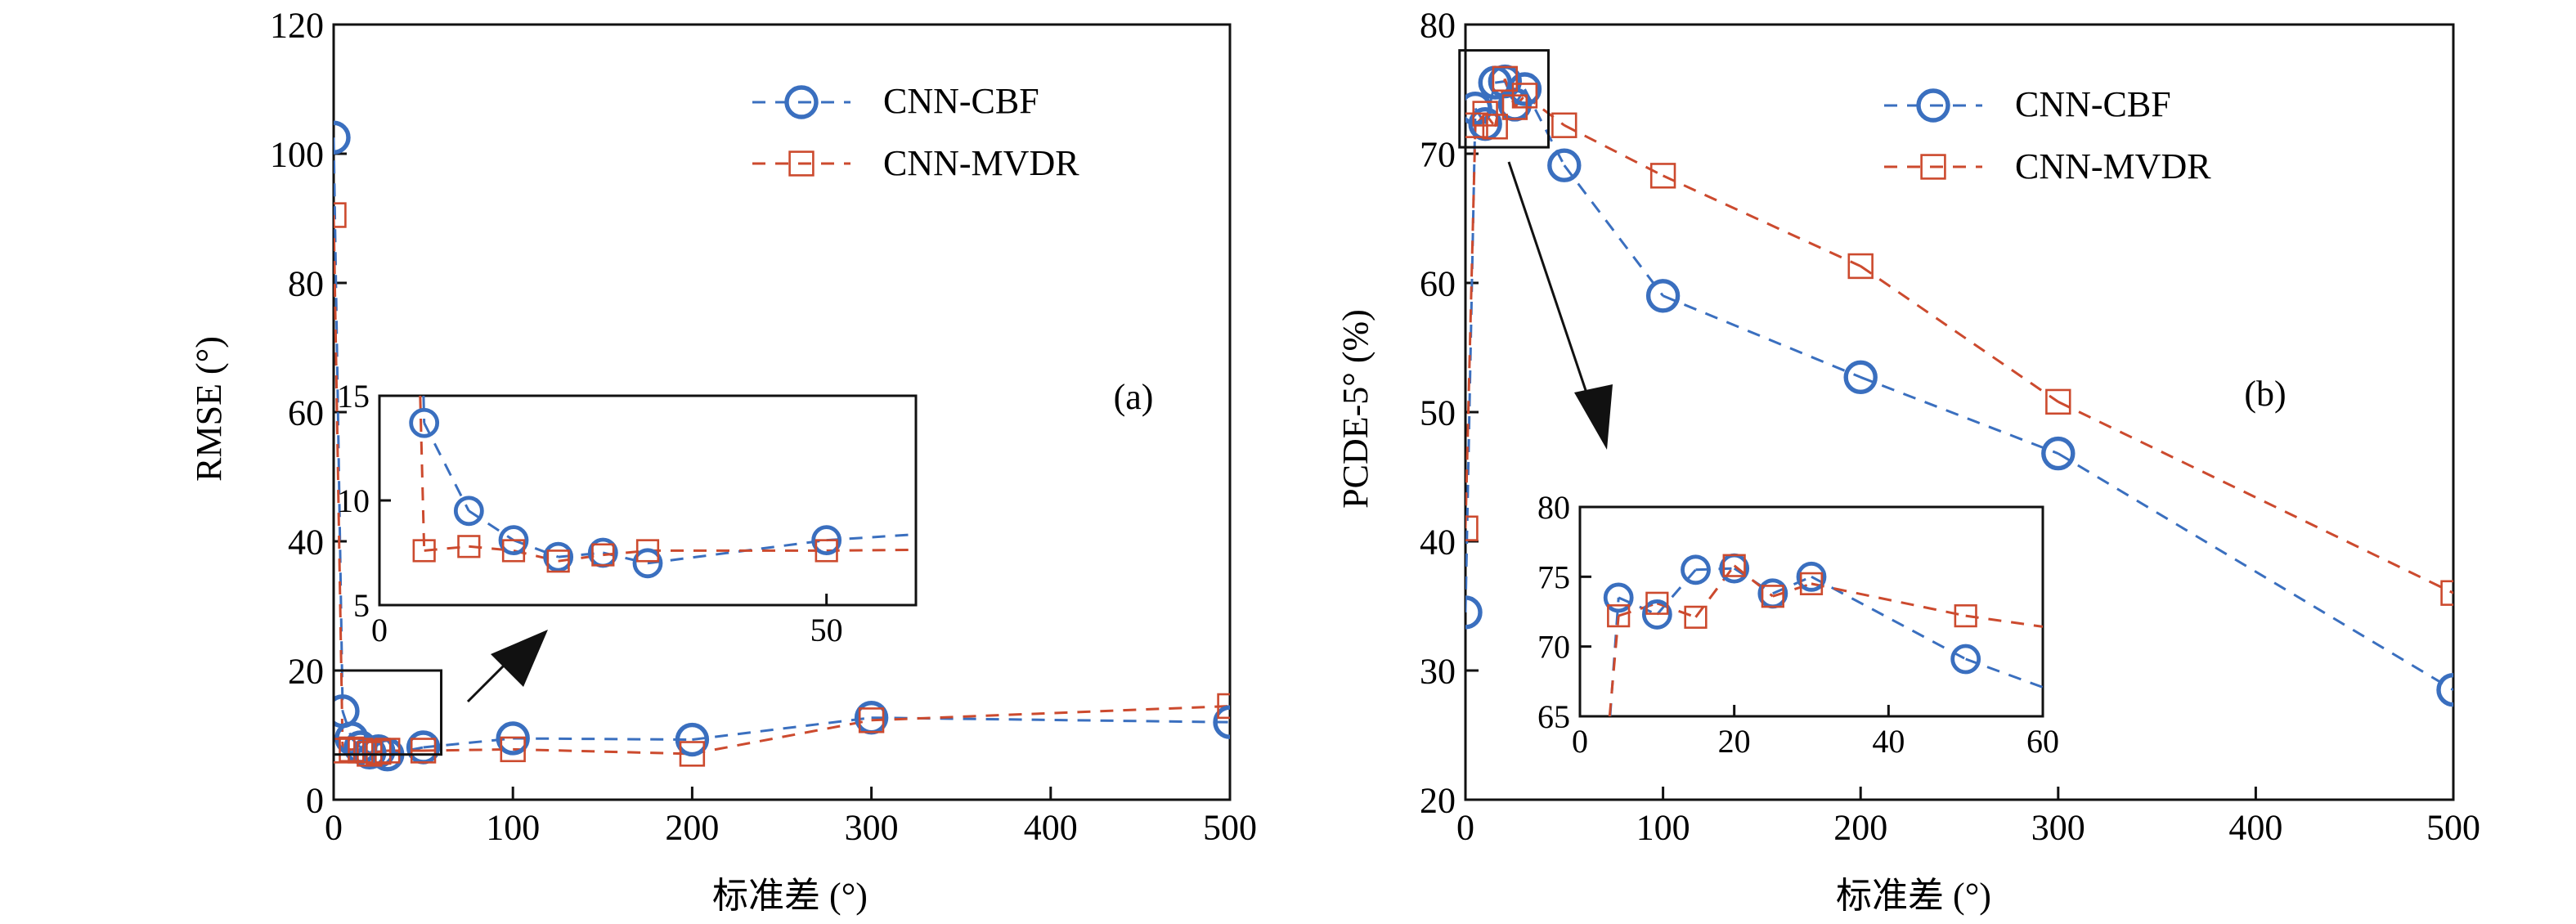  I want to click on main-ytick-label: 30, so click(1438, 671).